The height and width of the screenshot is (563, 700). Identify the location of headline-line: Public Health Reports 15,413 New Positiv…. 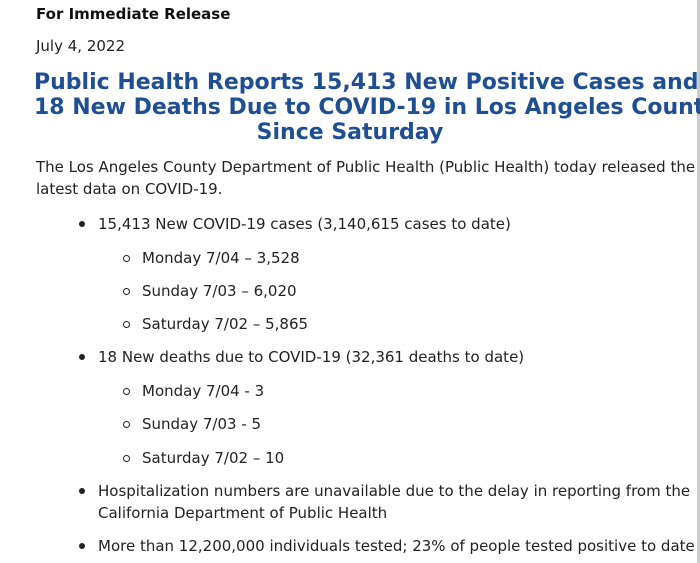
(366, 82).